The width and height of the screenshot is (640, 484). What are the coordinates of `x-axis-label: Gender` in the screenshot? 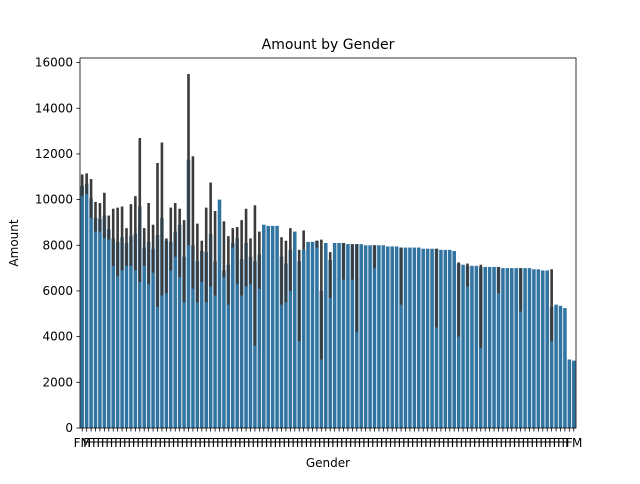 It's located at (328, 463).